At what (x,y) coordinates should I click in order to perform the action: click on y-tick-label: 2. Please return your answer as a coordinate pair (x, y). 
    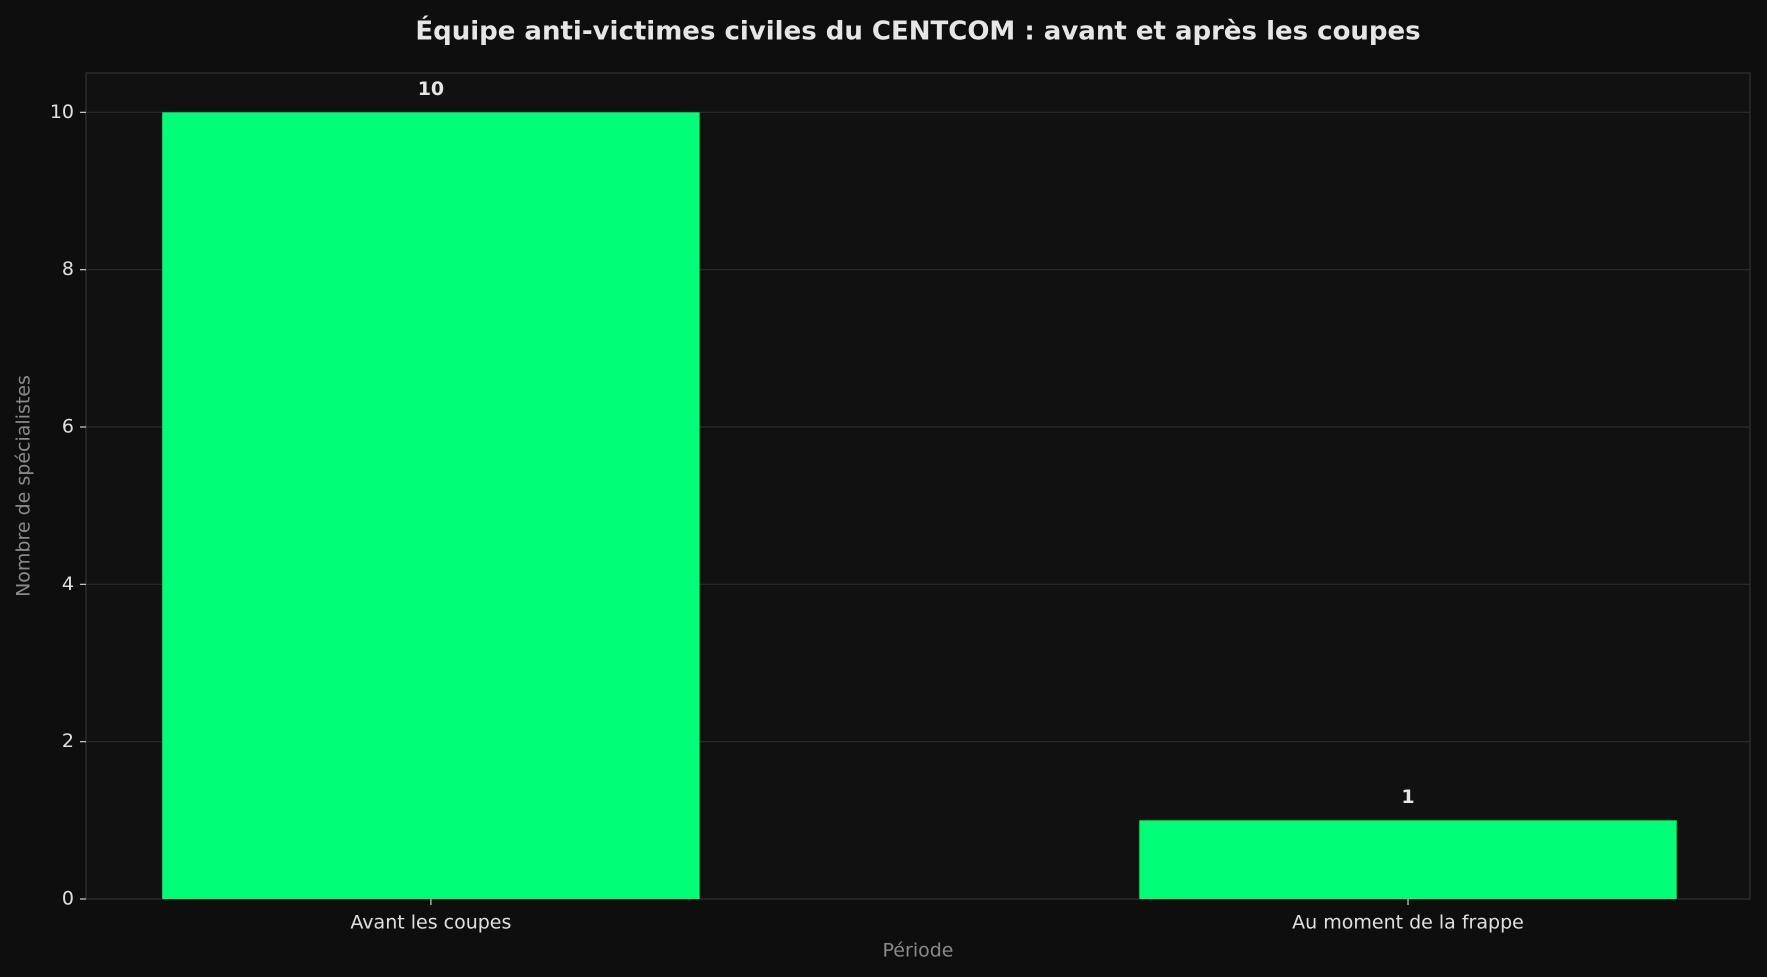
    Looking at the image, I should click on (68, 741).